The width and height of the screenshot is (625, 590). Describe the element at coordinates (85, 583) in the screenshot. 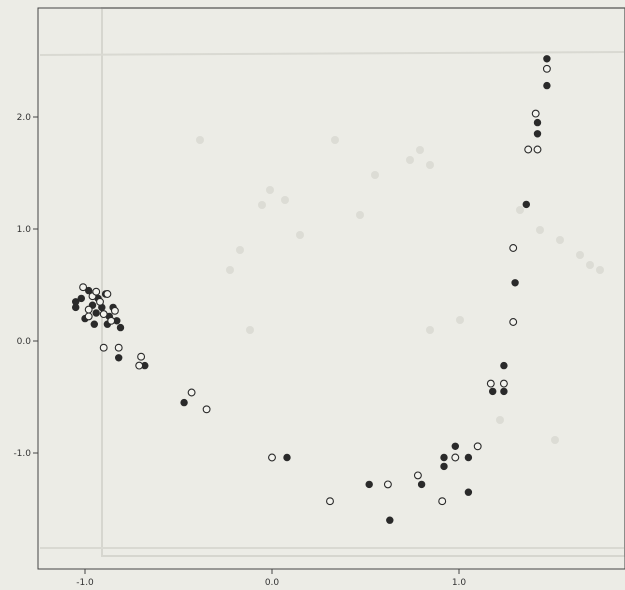

I see `x-tick-label: -1.0` at that location.